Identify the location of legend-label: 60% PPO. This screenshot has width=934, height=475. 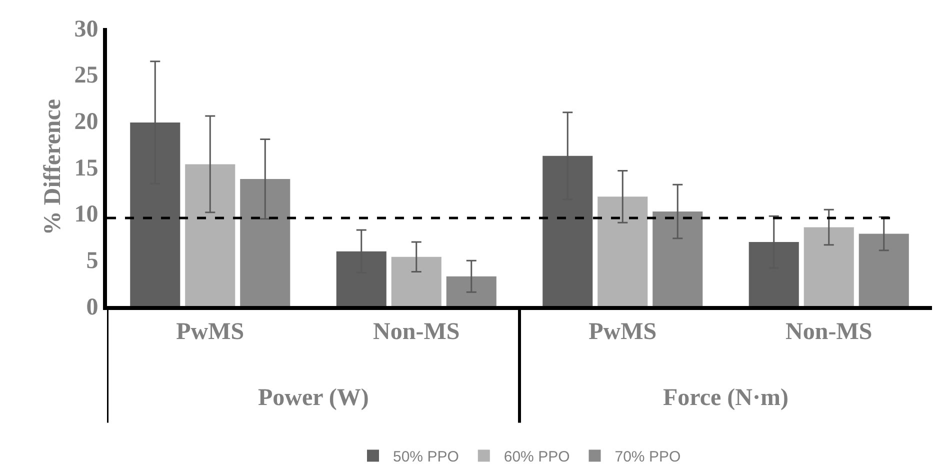
(537, 457).